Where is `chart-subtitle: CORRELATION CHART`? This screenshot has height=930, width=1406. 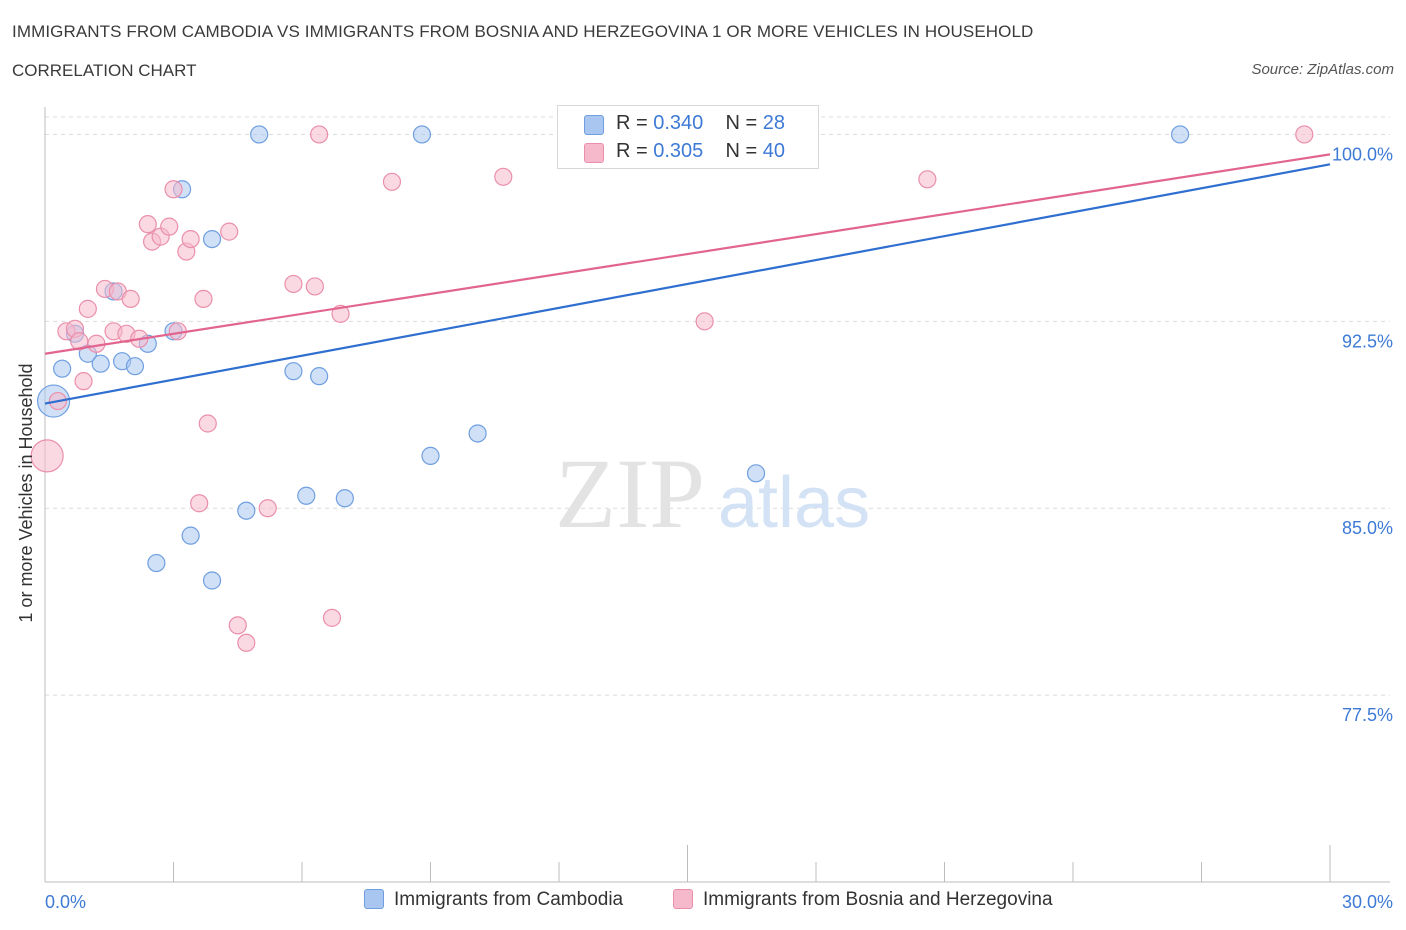 chart-subtitle: CORRELATION CHART is located at coordinates (104, 70).